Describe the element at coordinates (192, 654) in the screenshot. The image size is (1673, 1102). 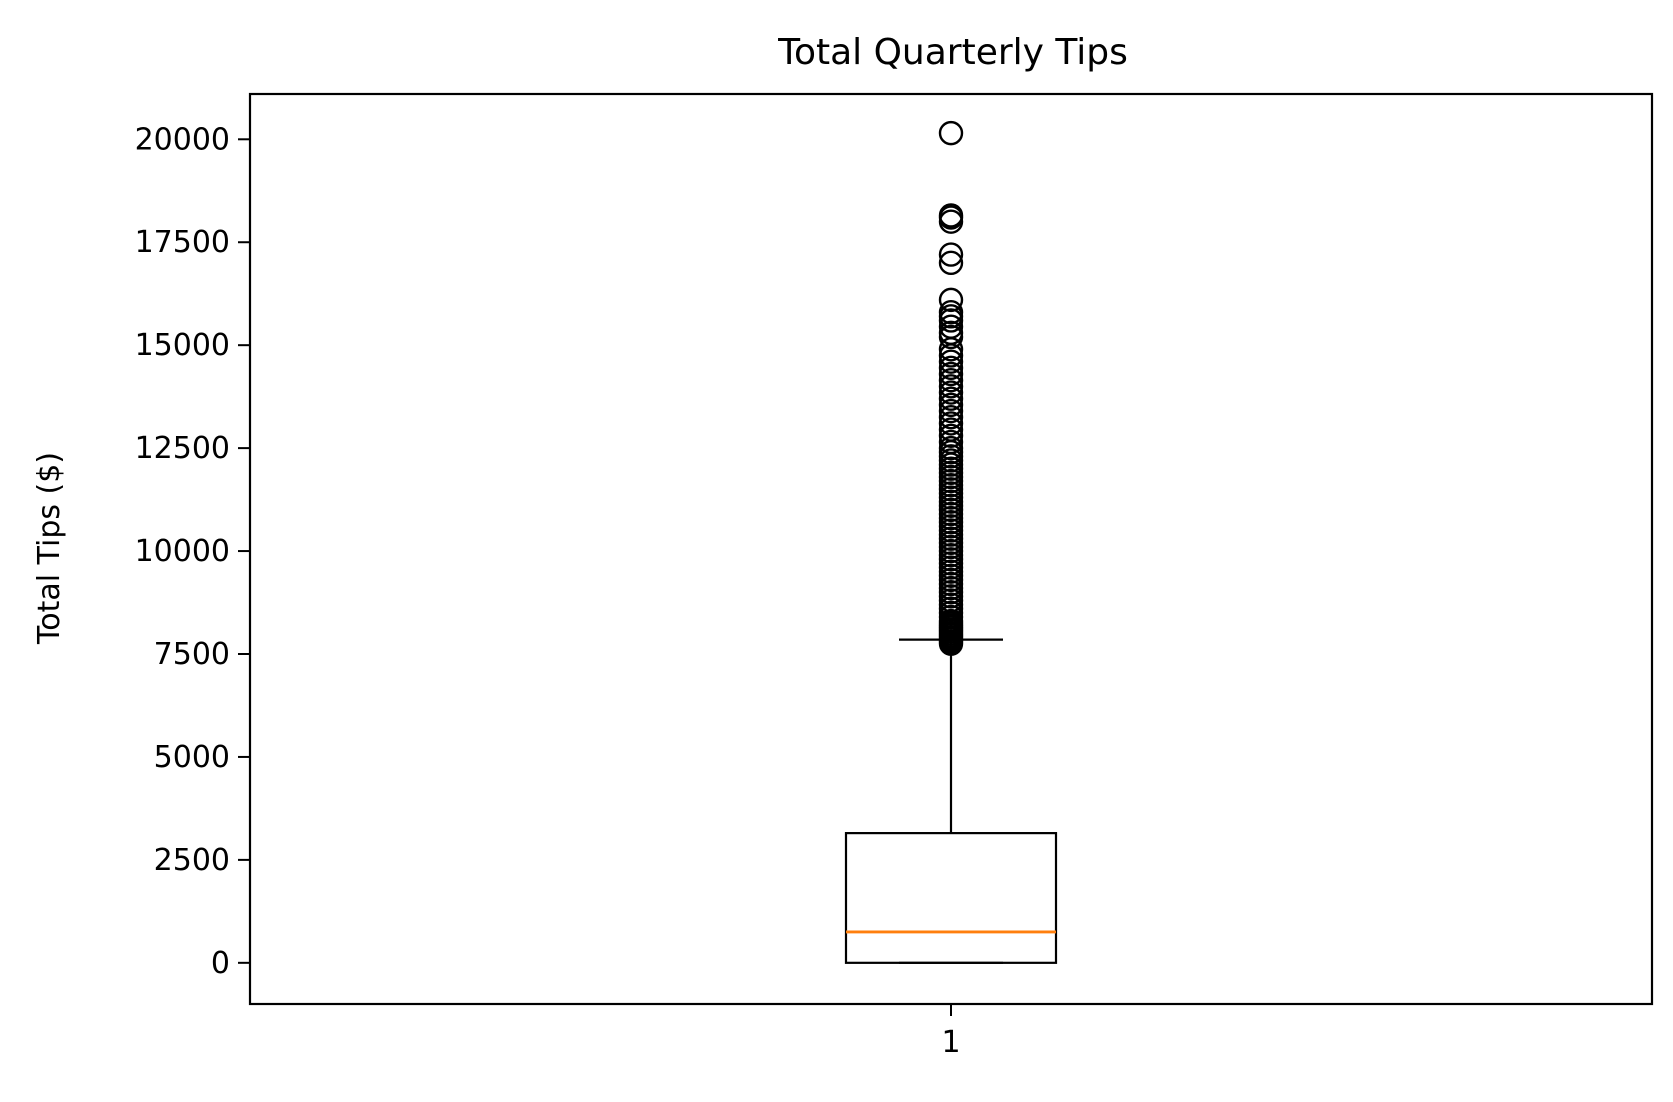
I see `y-tick-label: 7500` at that location.